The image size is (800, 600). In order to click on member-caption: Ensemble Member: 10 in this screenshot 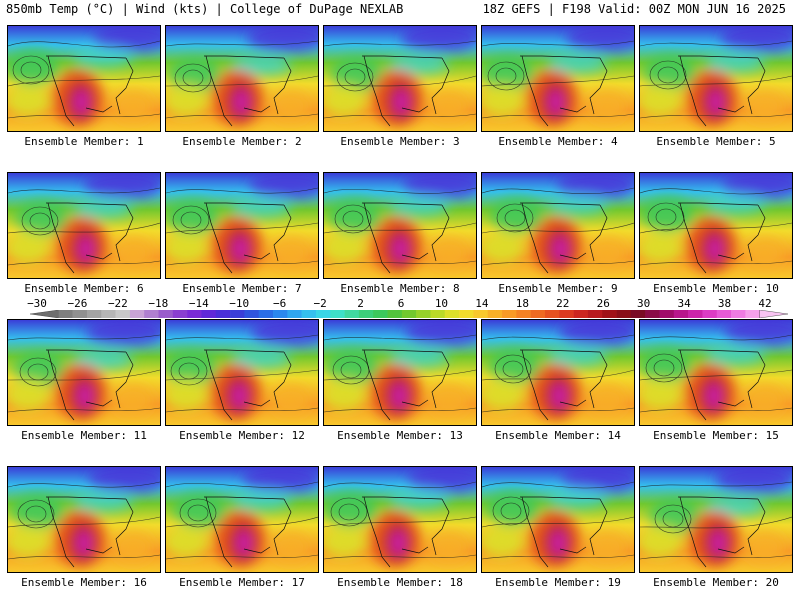, I will do `click(716, 288)`.